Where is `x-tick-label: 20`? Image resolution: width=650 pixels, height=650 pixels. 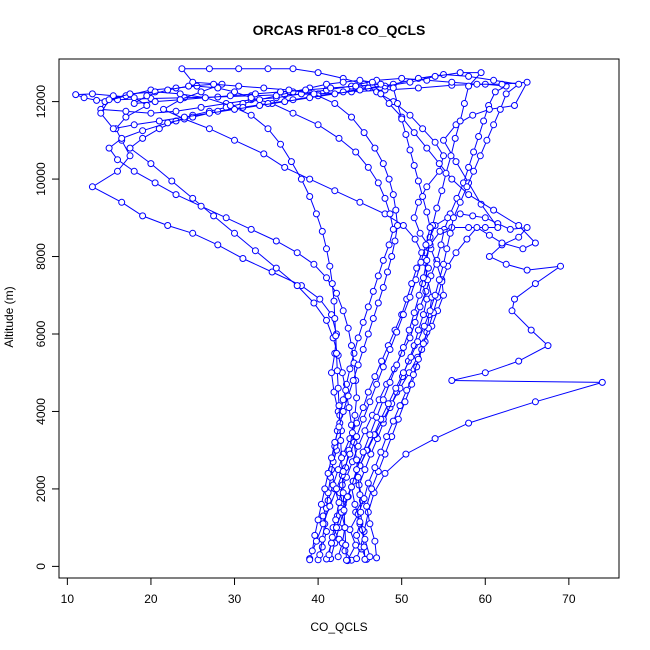 x-tick-label: 20 is located at coordinates (151, 599).